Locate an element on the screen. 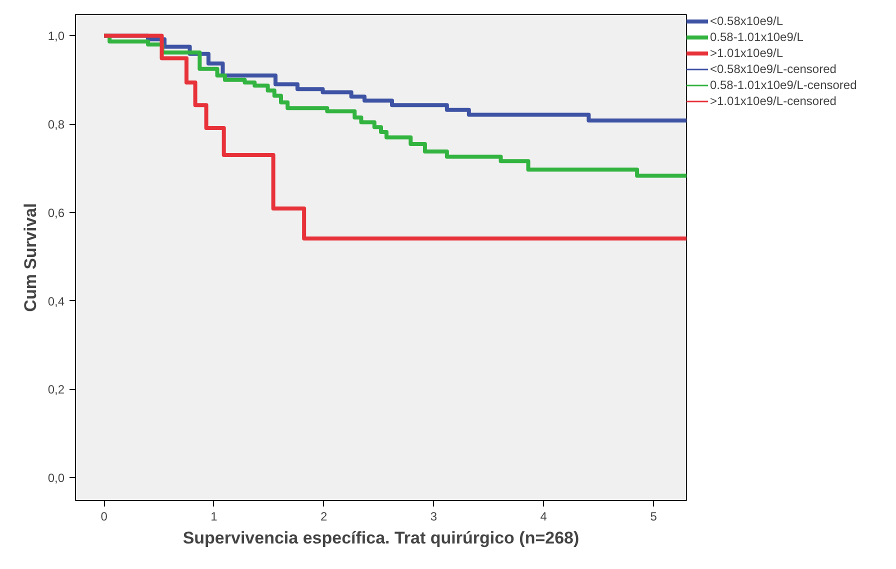  y-tick-label: 0,4 is located at coordinates (56, 301).